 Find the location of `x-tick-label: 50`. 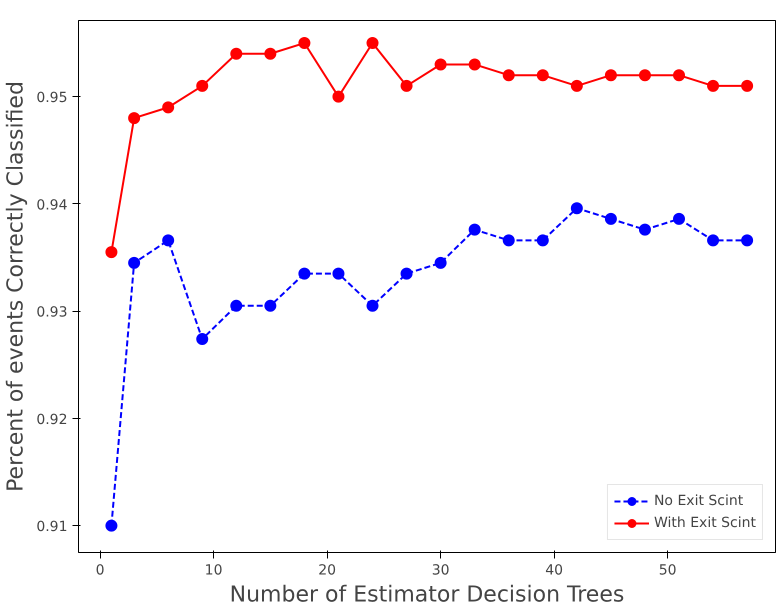

x-tick-label: 50 is located at coordinates (667, 570).